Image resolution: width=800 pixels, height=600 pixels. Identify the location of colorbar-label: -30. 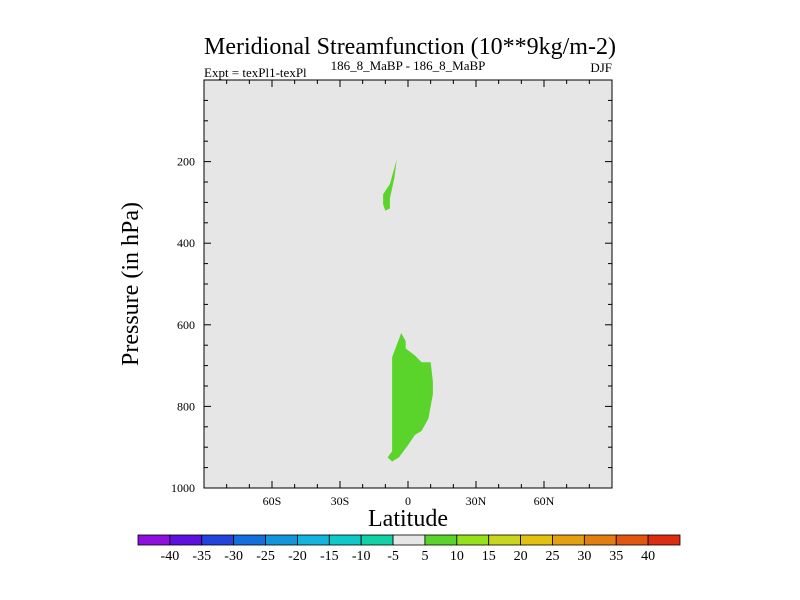
(233, 556).